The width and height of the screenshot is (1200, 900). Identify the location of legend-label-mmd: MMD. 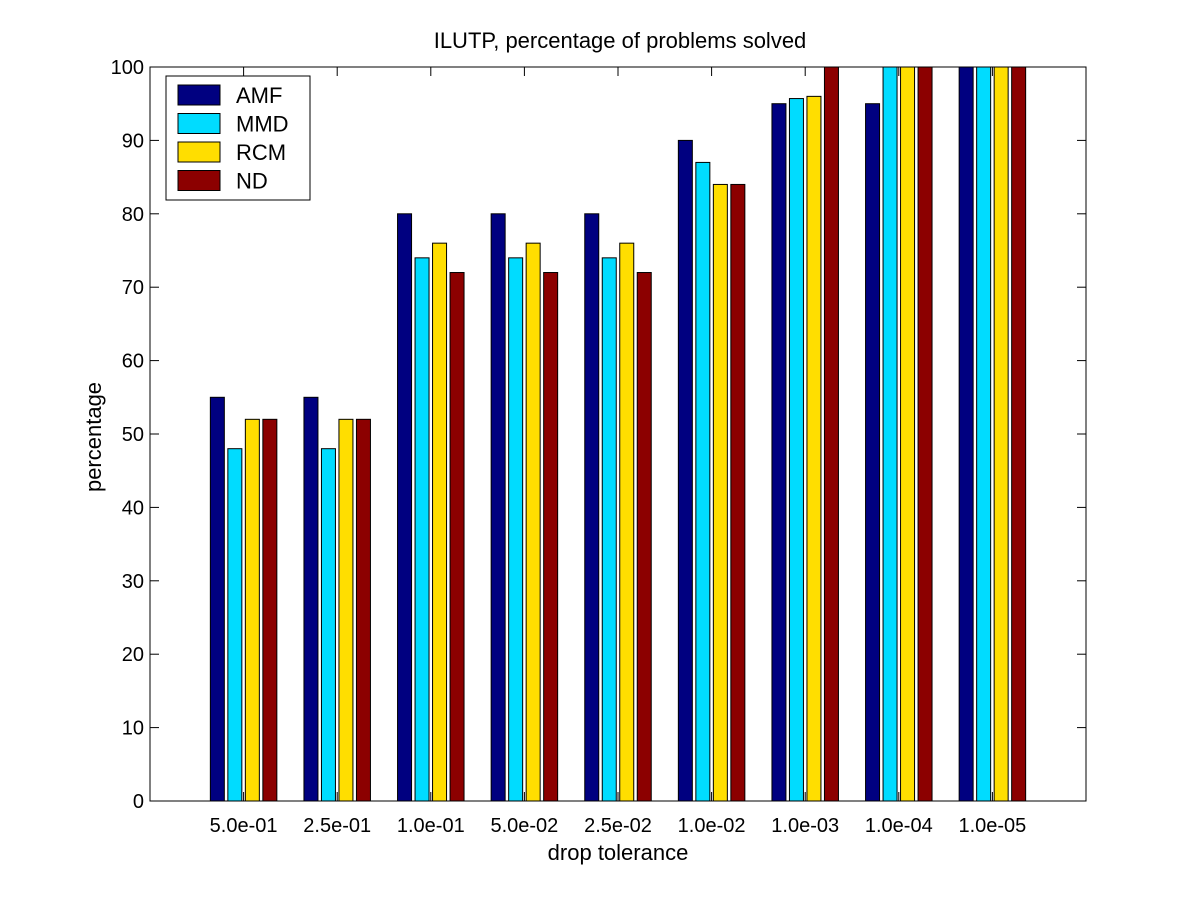
(262, 124).